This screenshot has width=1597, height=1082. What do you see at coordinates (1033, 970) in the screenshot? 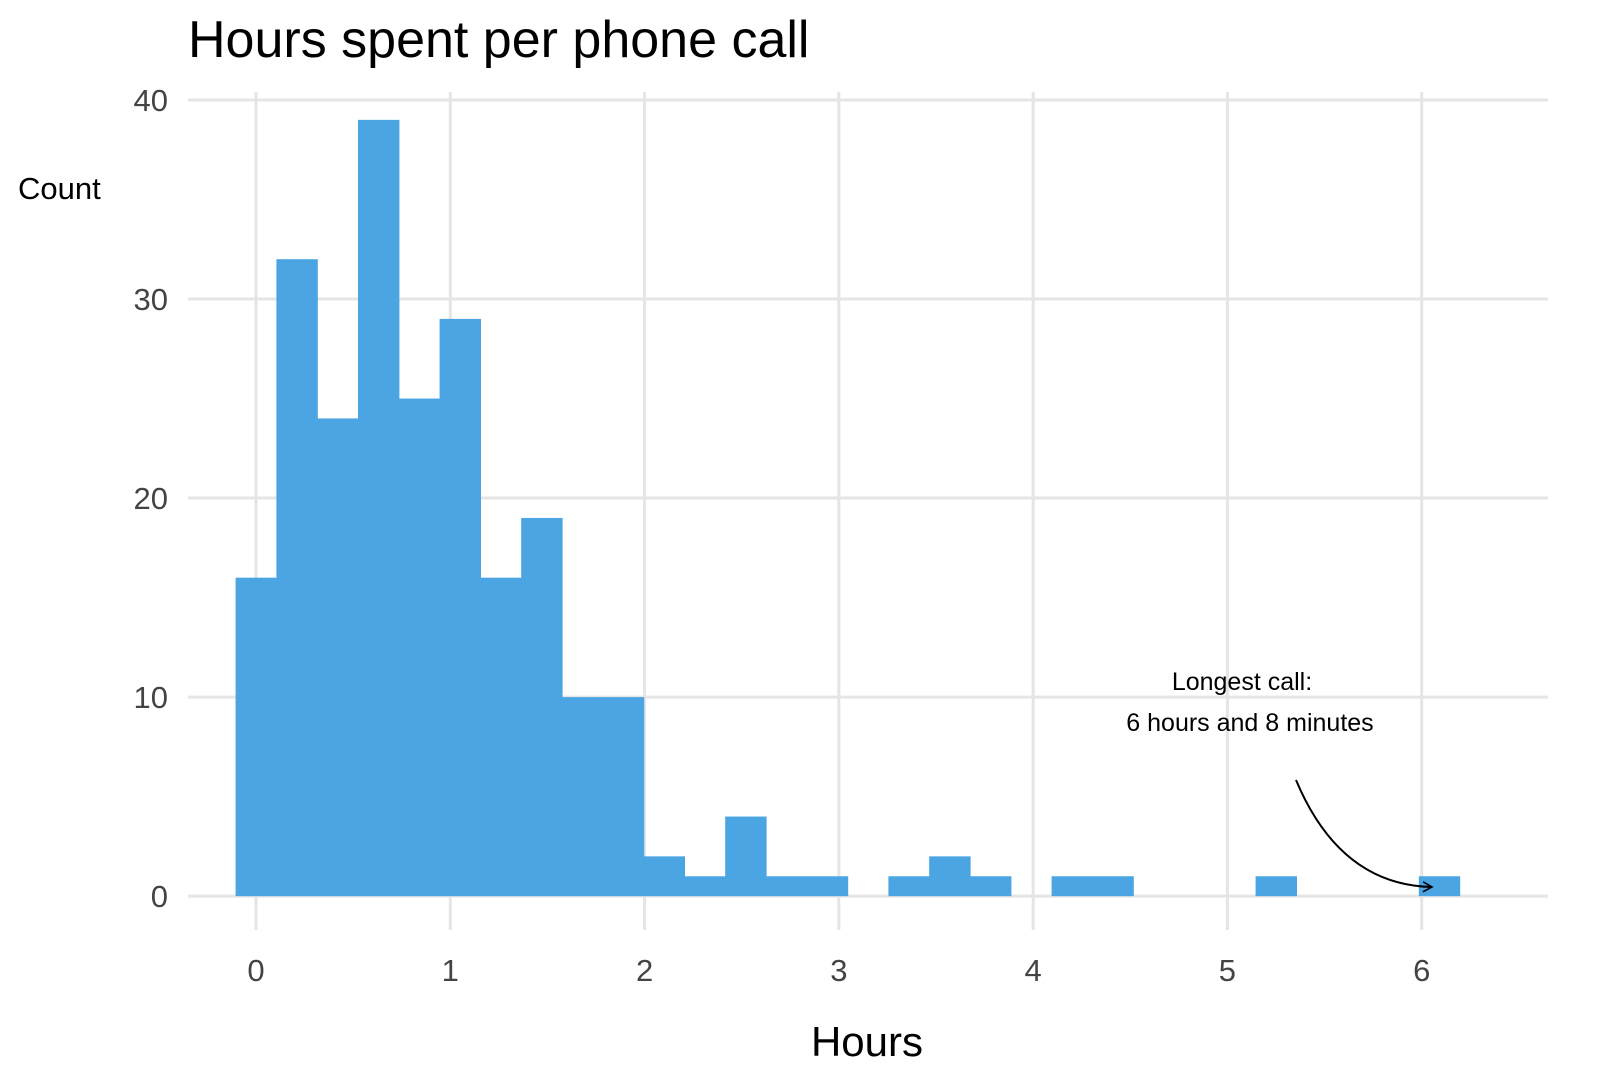
I see `x-tick-label: 4` at bounding box center [1033, 970].